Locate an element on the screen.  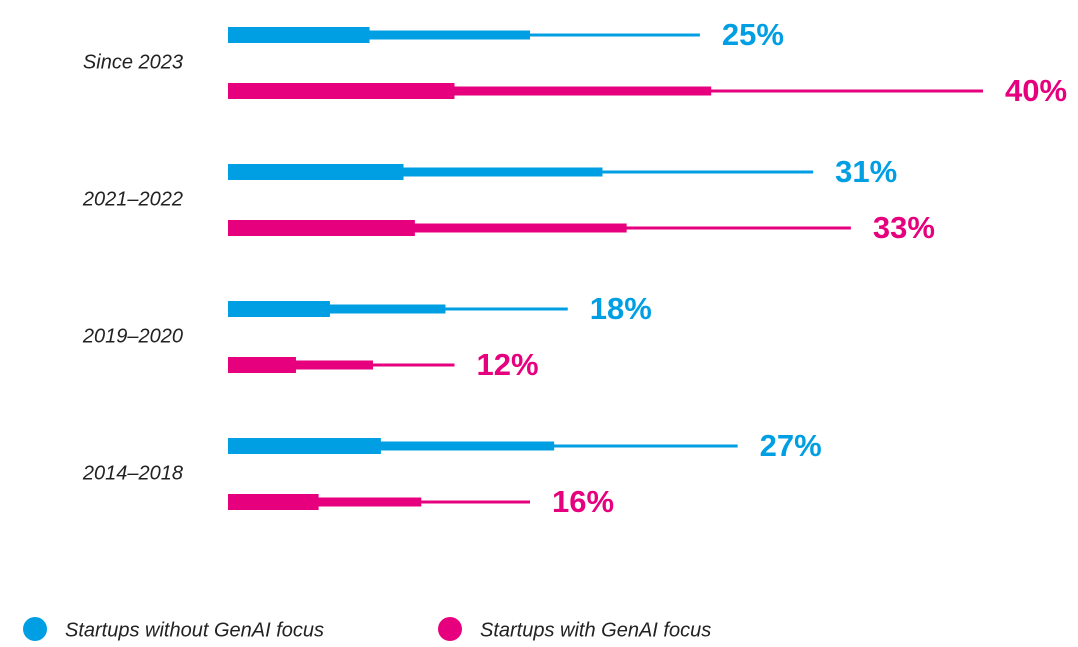
value-label: 18% is located at coordinates (621, 308).